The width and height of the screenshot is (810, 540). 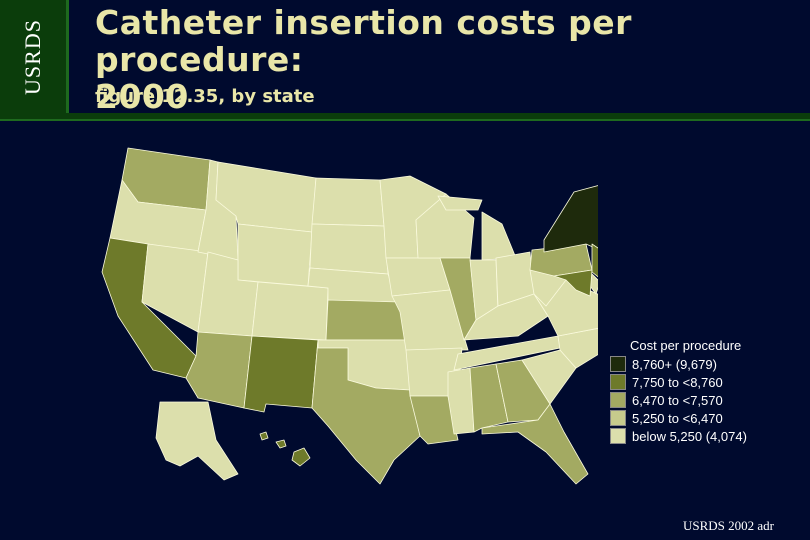 What do you see at coordinates (728, 525) in the screenshot?
I see `source-footer: USRDS 2002 adr` at bounding box center [728, 525].